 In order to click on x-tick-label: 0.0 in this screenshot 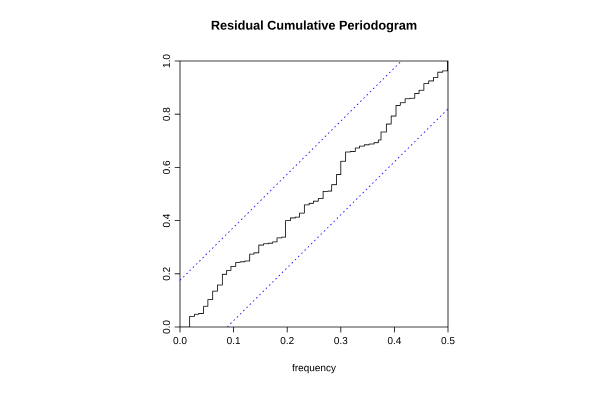, I will do `click(180, 340)`.